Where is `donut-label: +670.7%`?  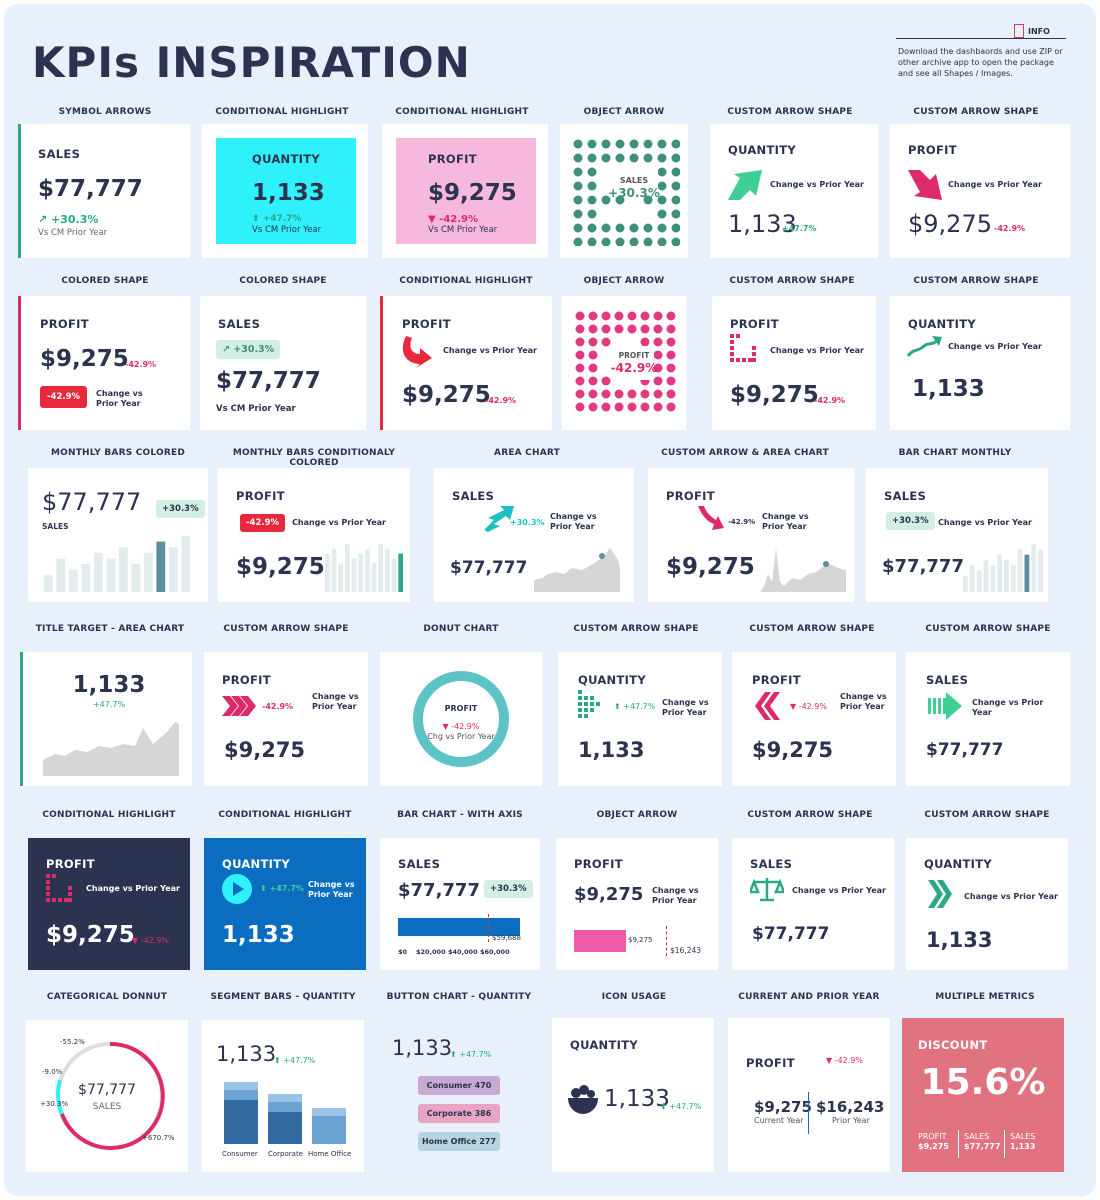 donut-label: +670.7% is located at coordinates (158, 1138).